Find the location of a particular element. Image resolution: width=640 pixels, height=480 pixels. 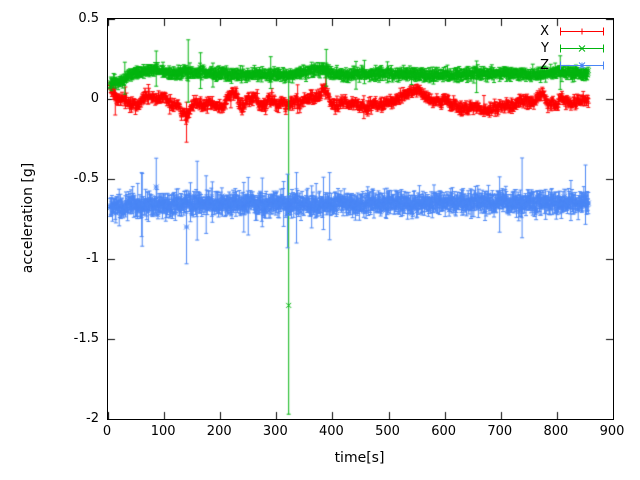

y-tick-label: 0.5 is located at coordinates (88, 18).